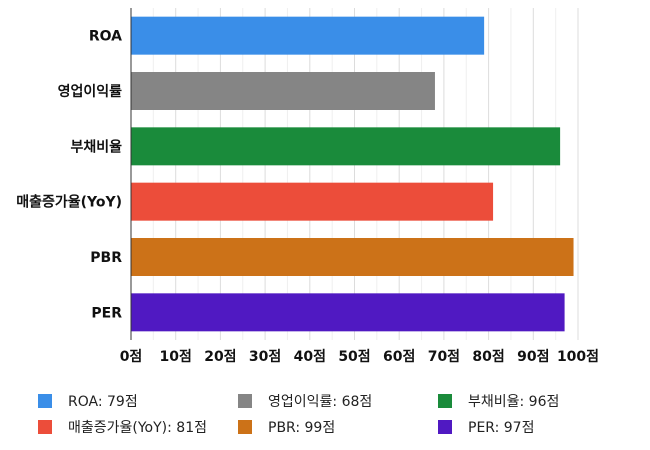  I want to click on category-label-1: ROA, so click(105, 37).